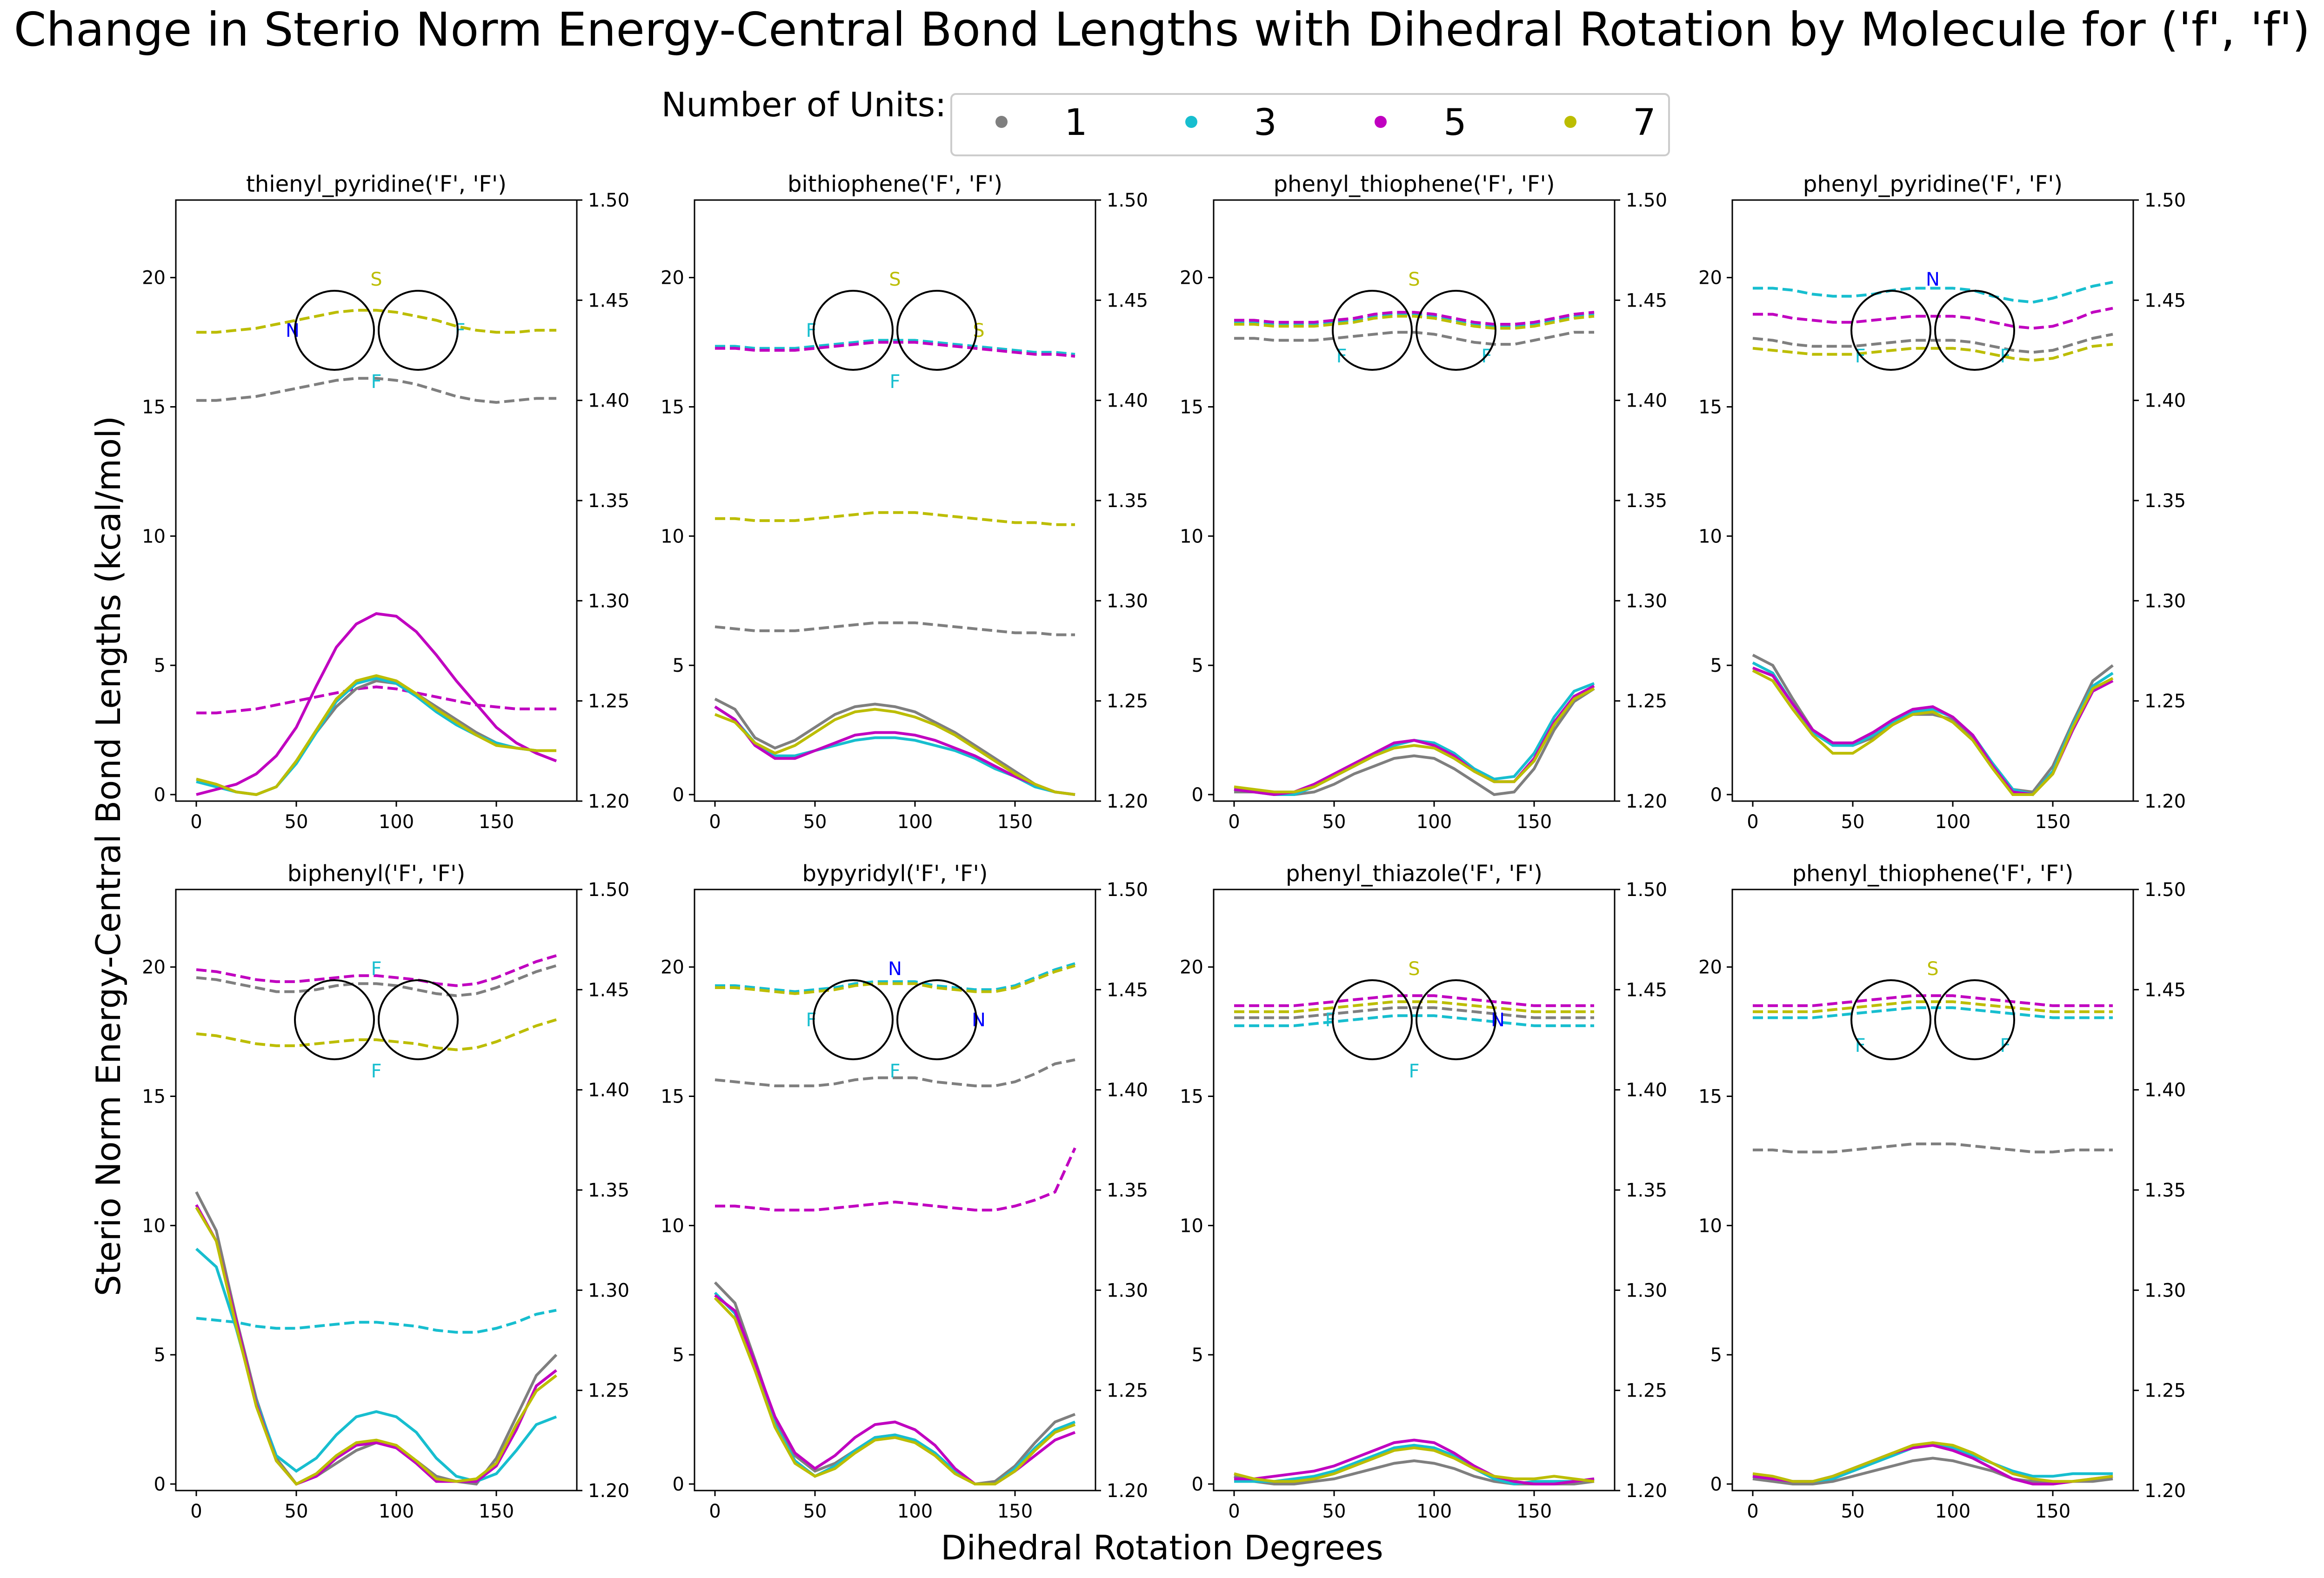 This screenshot has height=1578, width=2324. Describe the element at coordinates (853, 1019) in the screenshot. I see `ring-left` at that location.